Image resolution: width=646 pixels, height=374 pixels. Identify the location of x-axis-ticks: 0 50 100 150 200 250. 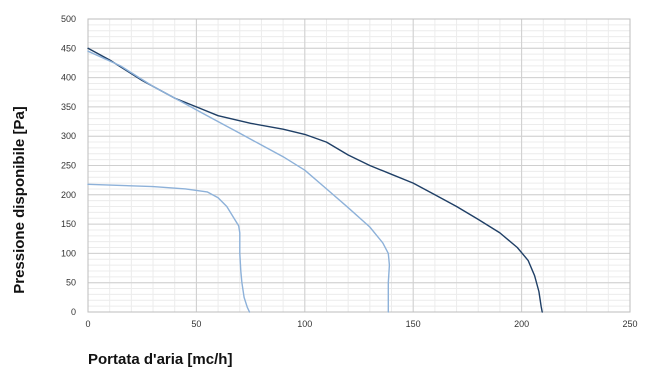
(361, 324).